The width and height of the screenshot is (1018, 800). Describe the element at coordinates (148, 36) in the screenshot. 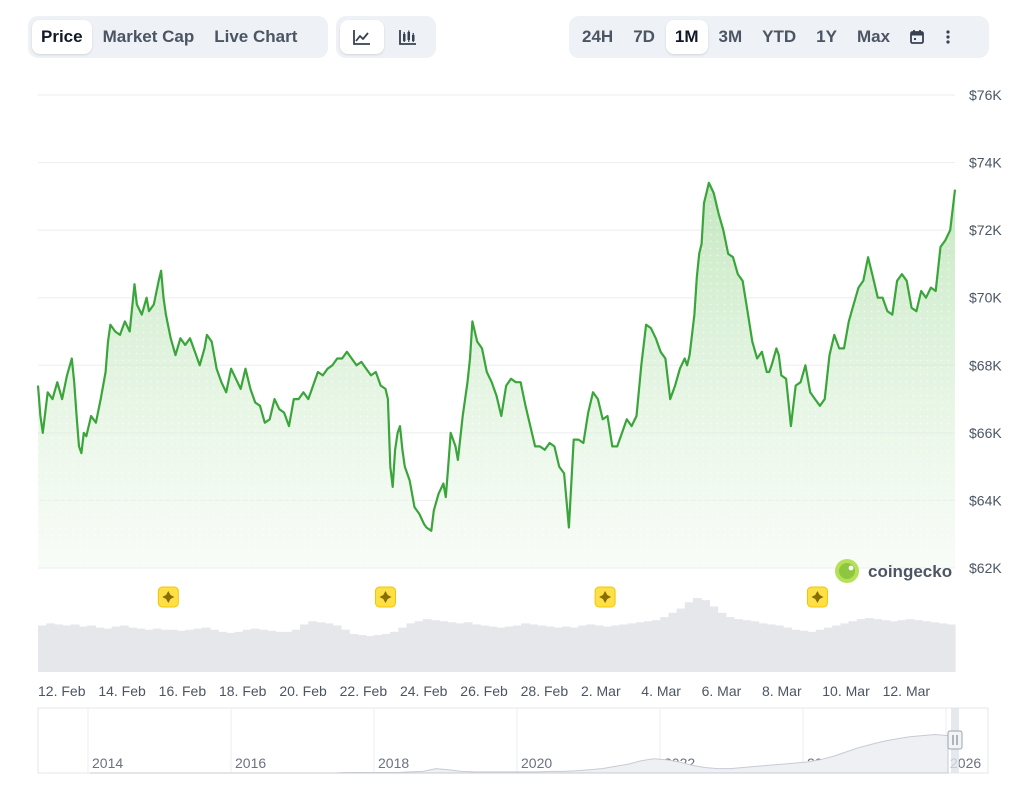

I see `tab-market-cap: Market Cap` at that location.